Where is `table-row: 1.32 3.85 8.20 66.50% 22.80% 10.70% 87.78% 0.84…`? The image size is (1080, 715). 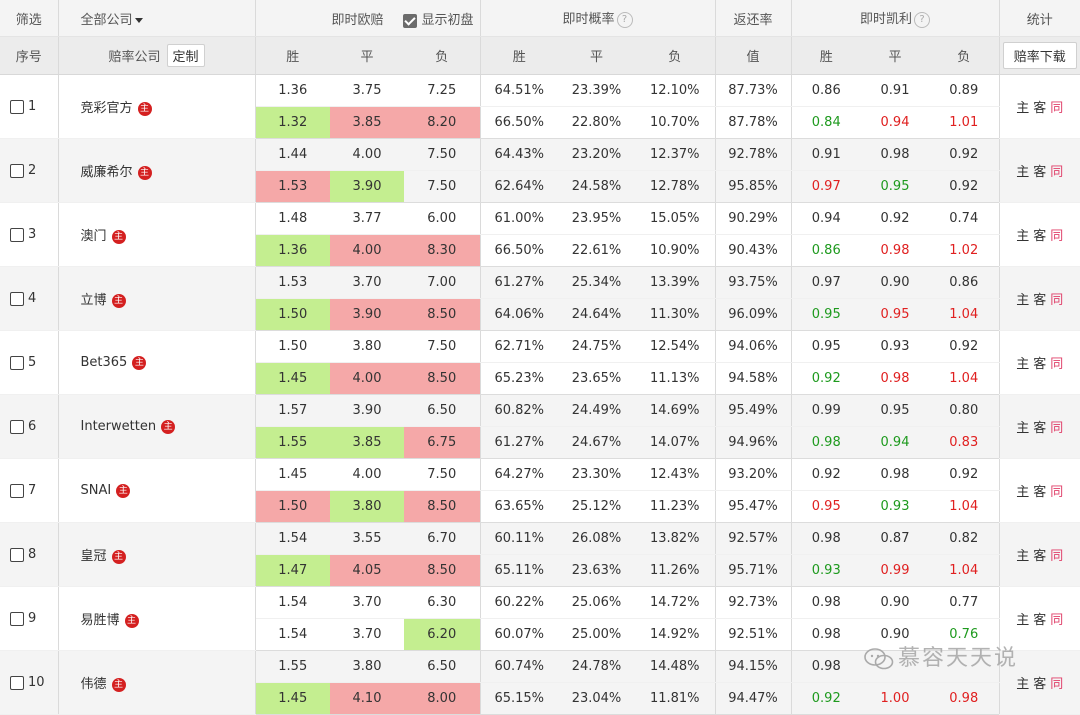
table-row: 1.32 3.85 8.20 66.50% 22.80% 10.70% 87.78% 0.84… is located at coordinates (540, 122).